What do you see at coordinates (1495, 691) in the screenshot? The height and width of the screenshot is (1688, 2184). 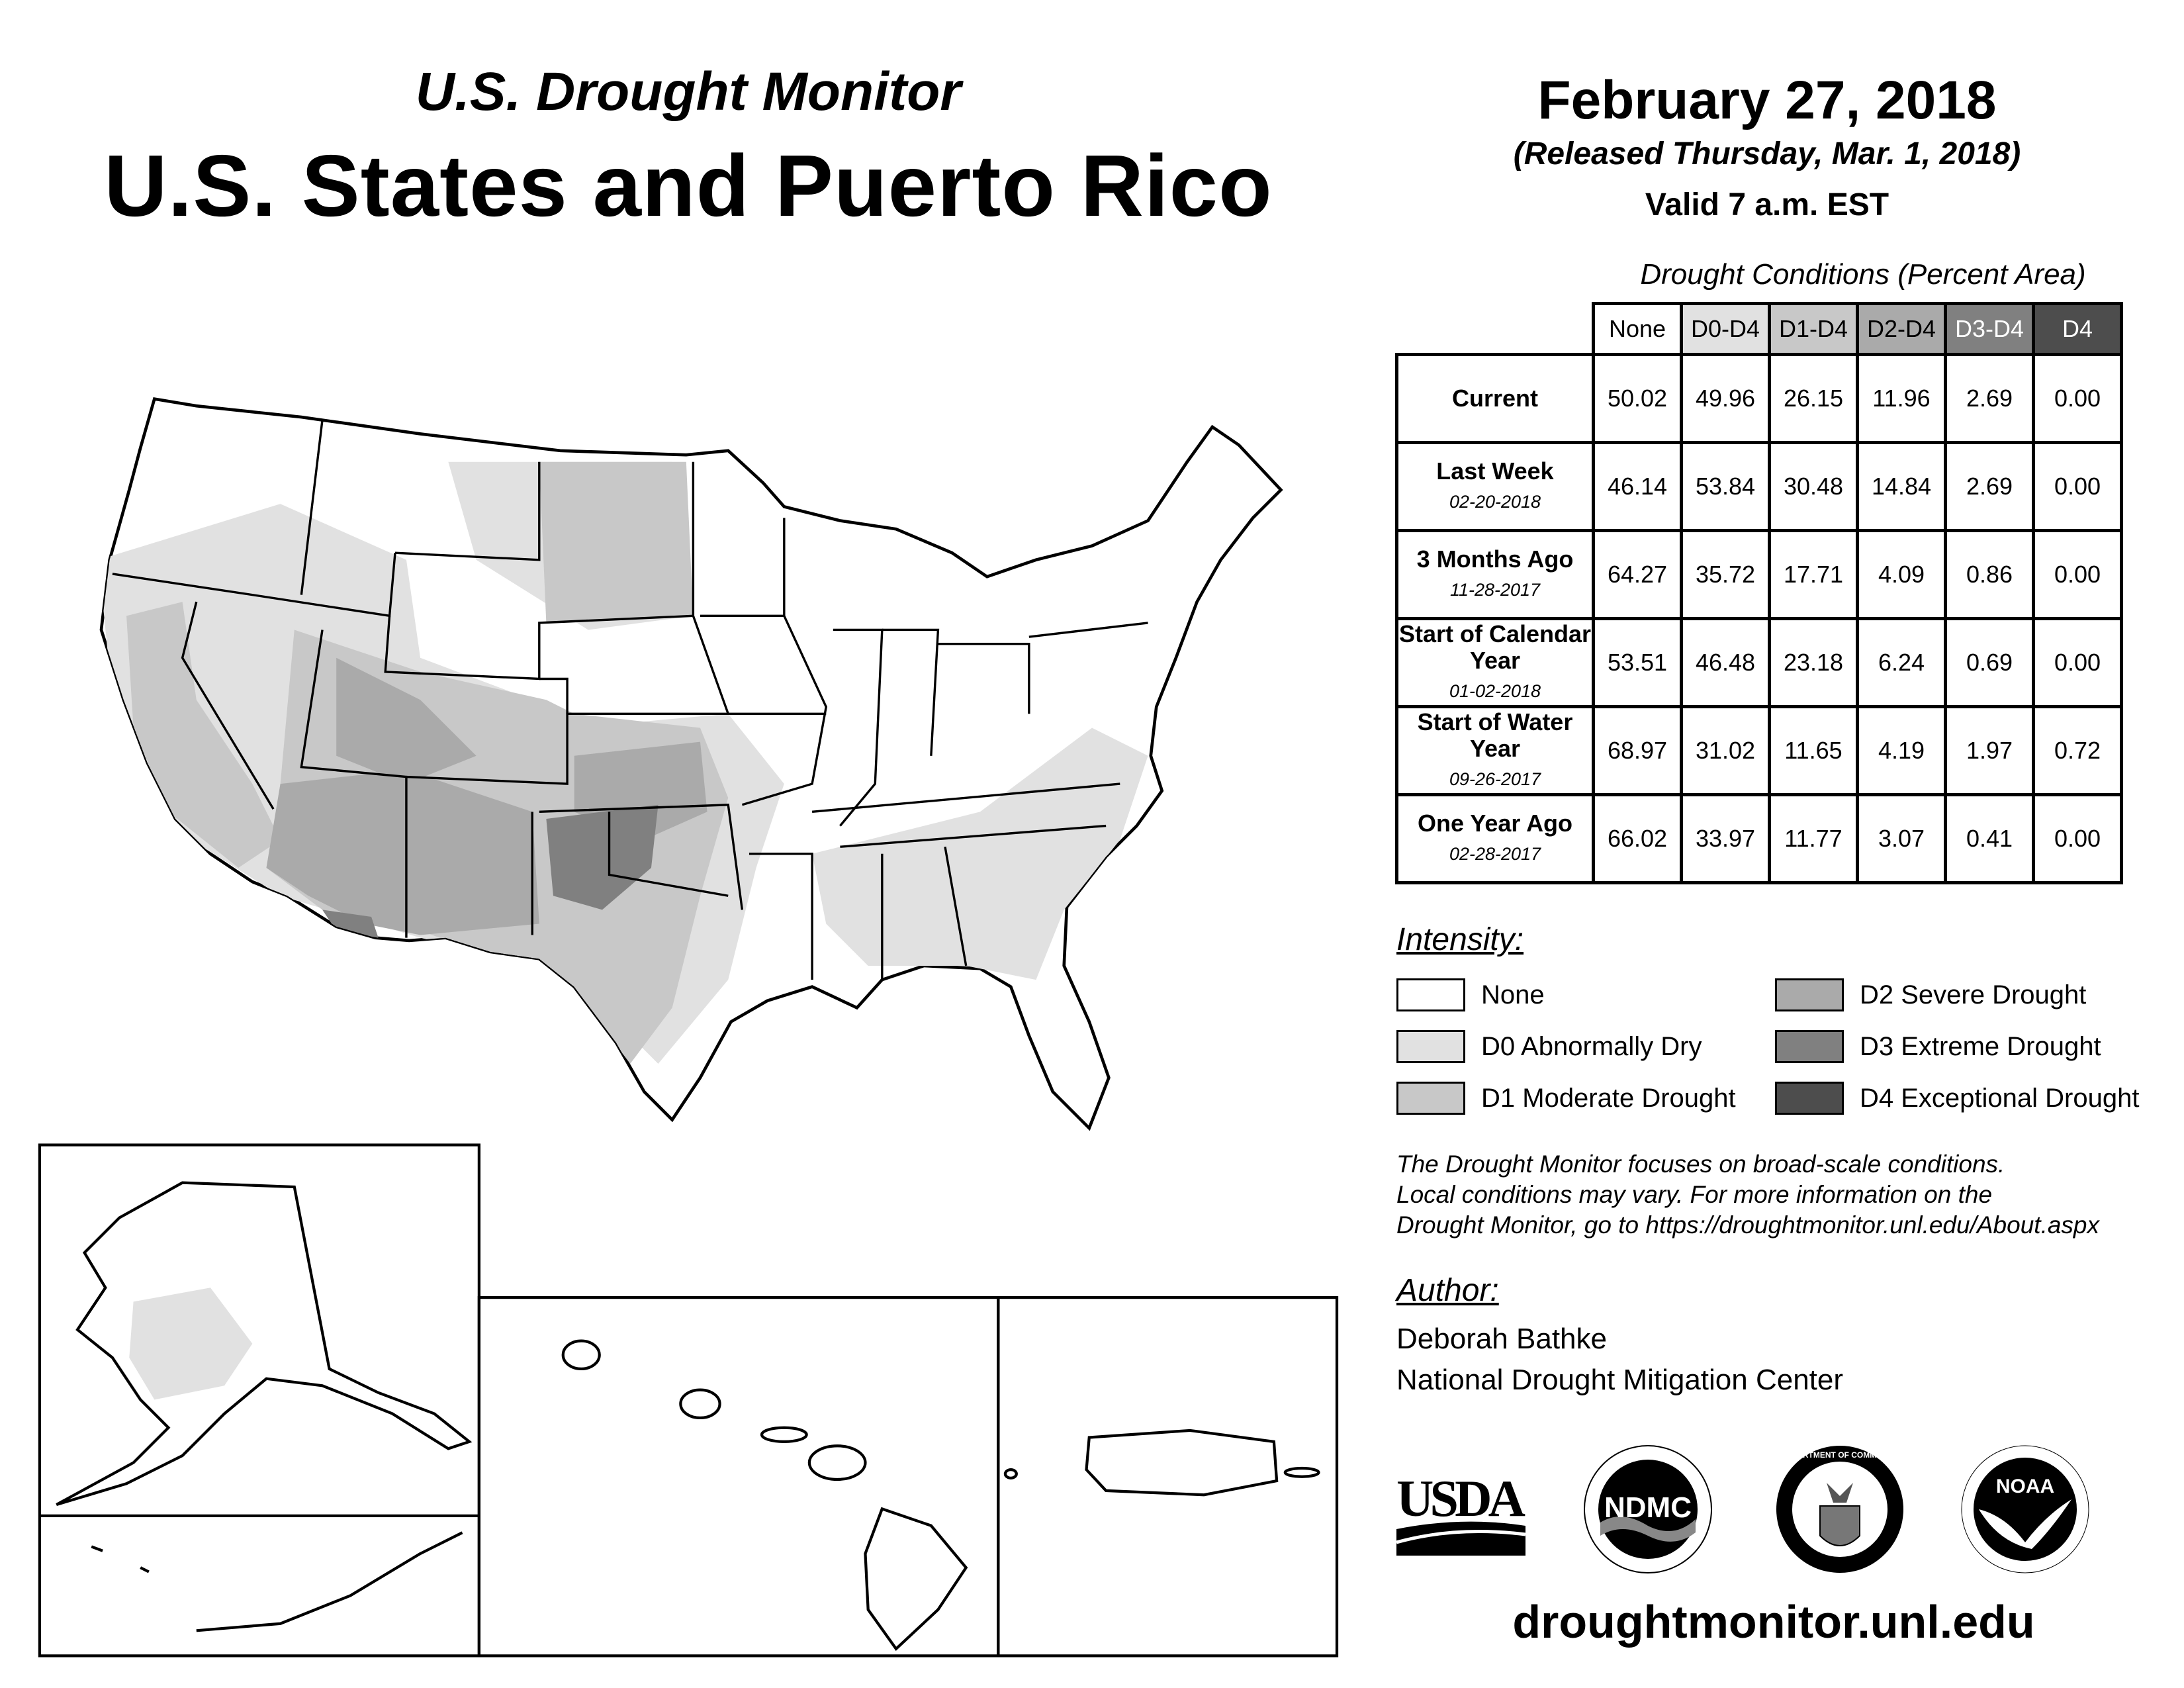 I see `row-date: 01-02-2018` at bounding box center [1495, 691].